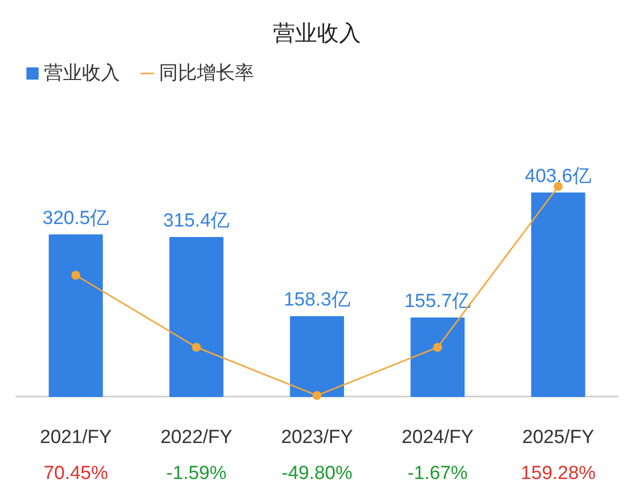 Image resolution: width=633 pixels, height=501 pixels. Describe the element at coordinates (317, 300) in the screenshot. I see `data-label: 158.3亿` at that location.